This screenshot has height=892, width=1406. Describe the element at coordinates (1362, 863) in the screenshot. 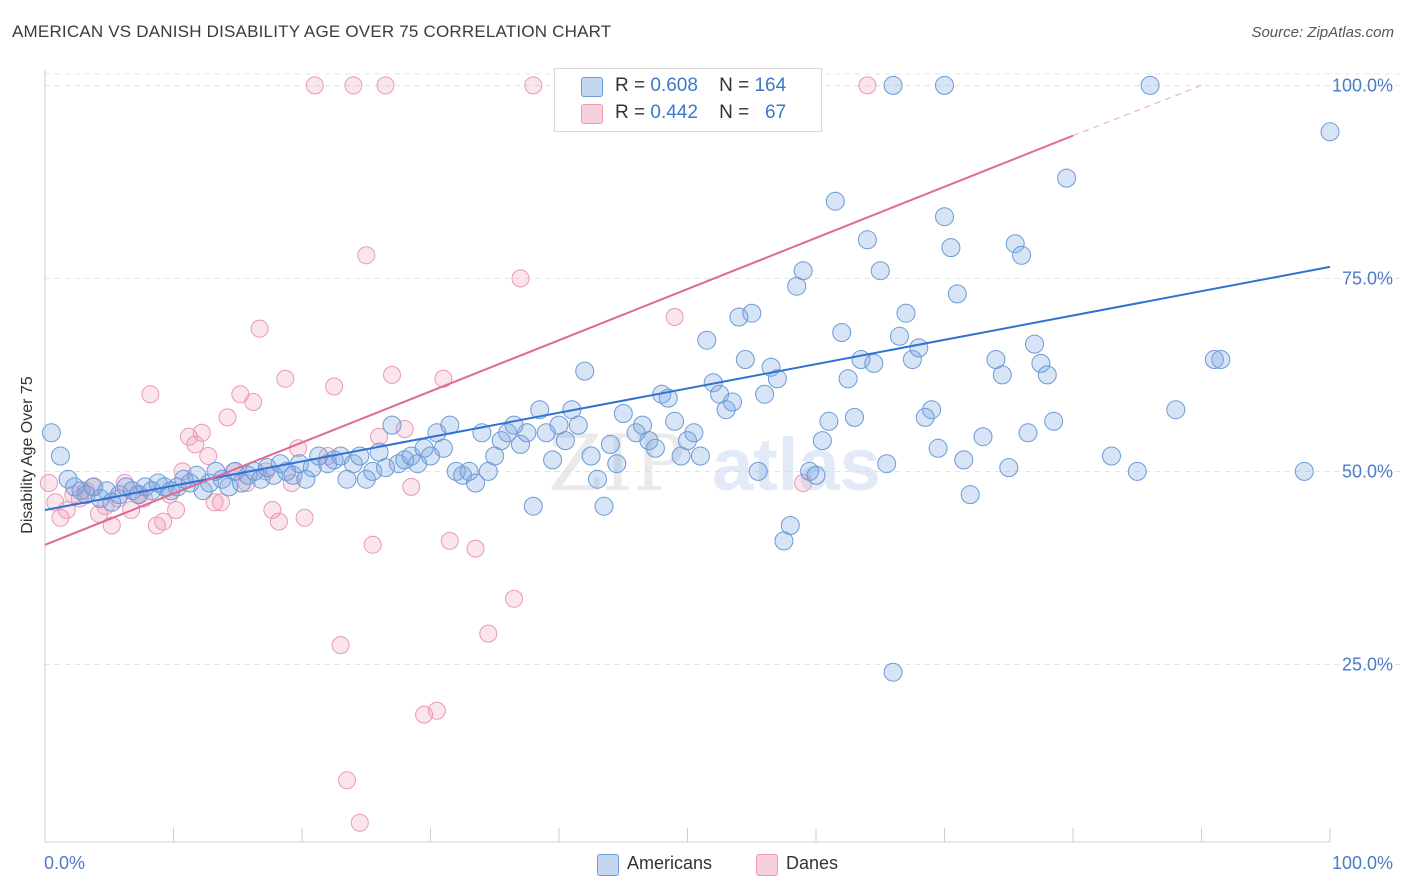

I see `x-tick-label: 100.0%` at that location.